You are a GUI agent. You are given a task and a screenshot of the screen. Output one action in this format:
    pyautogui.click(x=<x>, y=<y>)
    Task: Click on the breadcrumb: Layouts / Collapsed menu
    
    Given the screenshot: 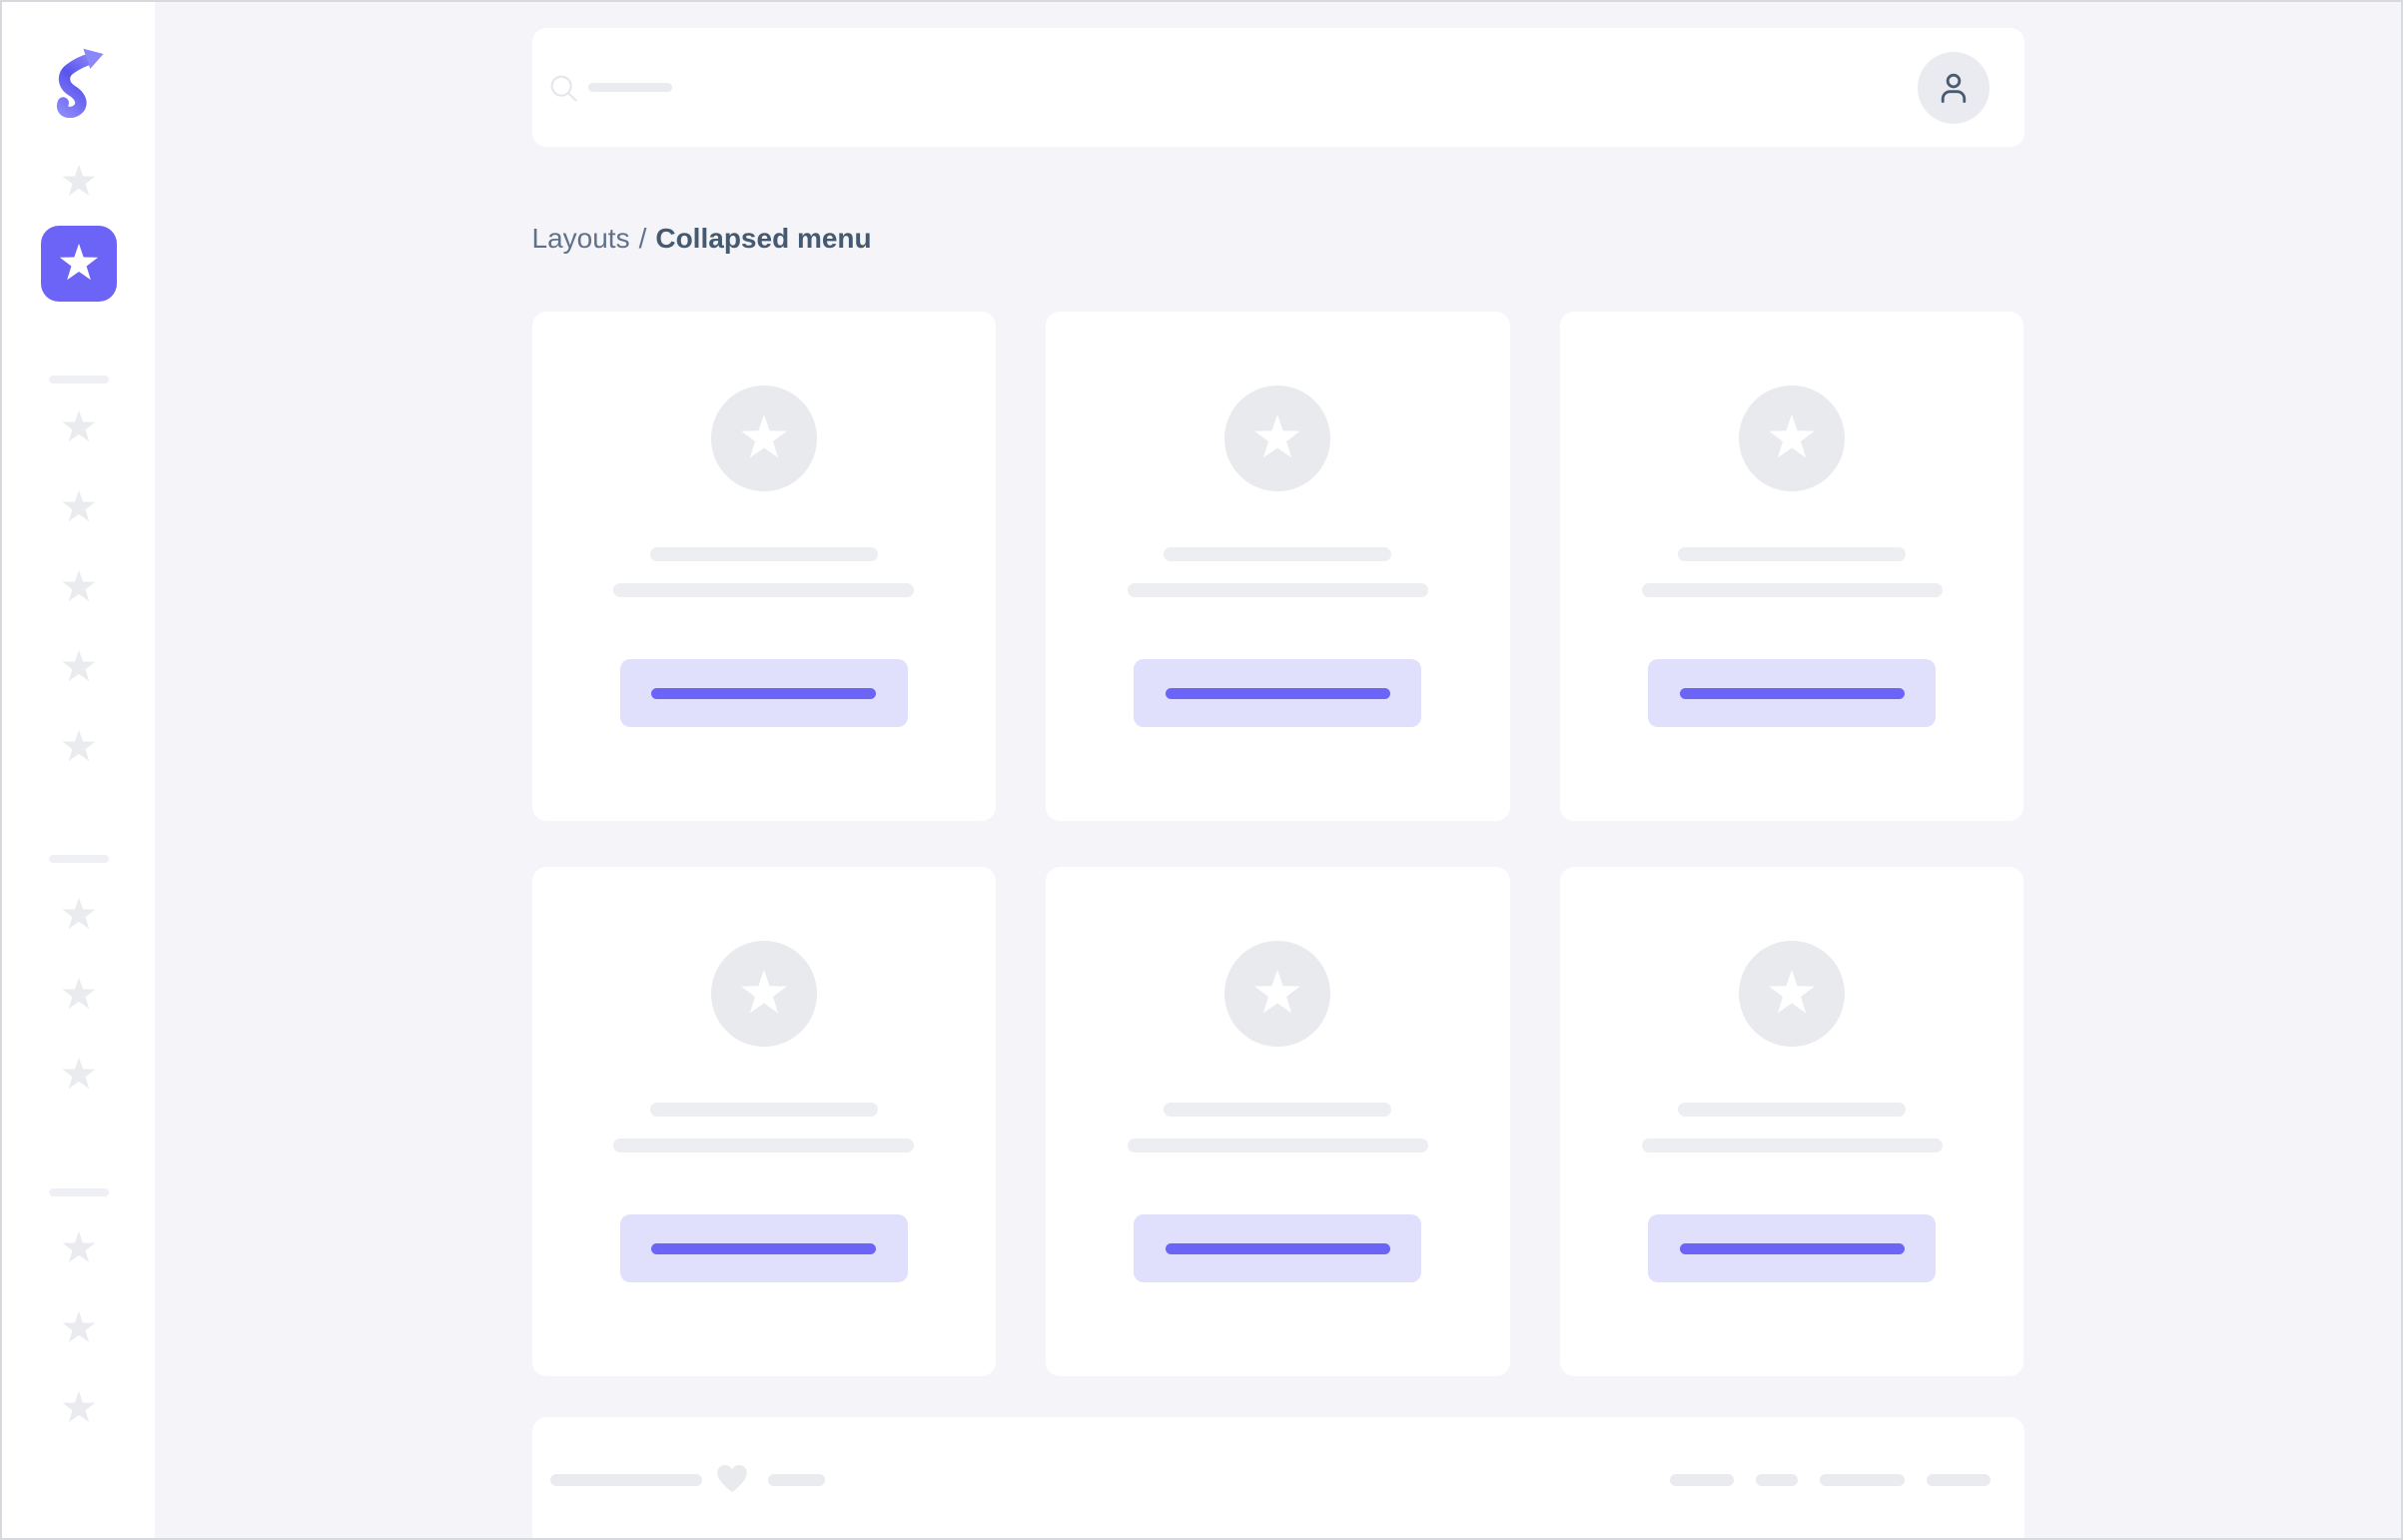 What is the action you would take?
    pyautogui.click(x=1278, y=239)
    